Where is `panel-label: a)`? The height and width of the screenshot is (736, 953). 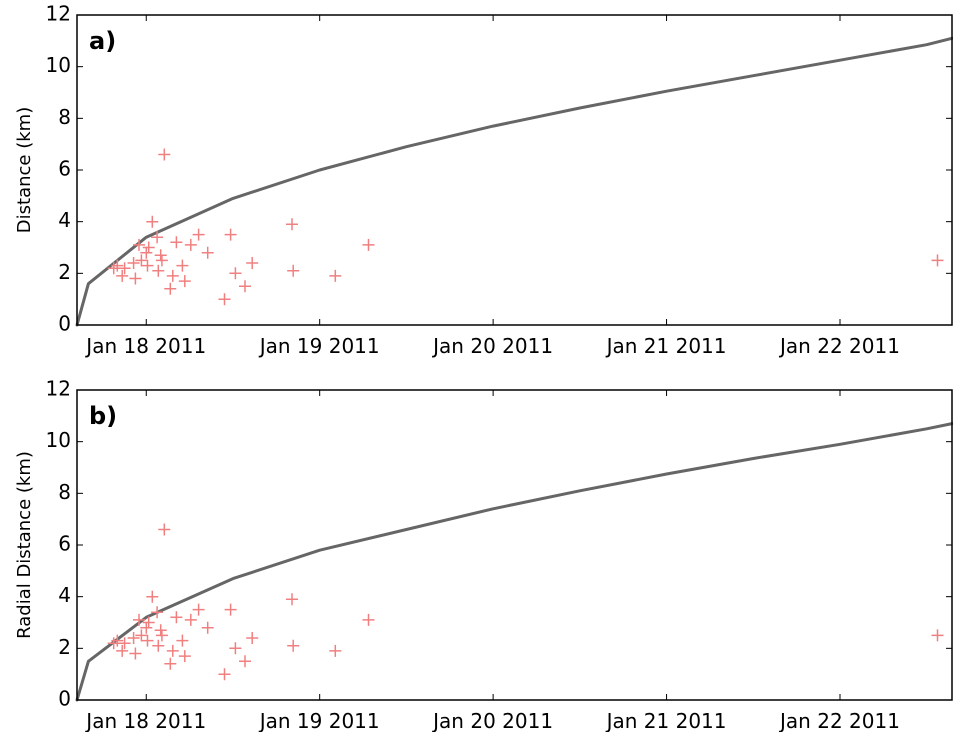 panel-label: a) is located at coordinates (102, 41).